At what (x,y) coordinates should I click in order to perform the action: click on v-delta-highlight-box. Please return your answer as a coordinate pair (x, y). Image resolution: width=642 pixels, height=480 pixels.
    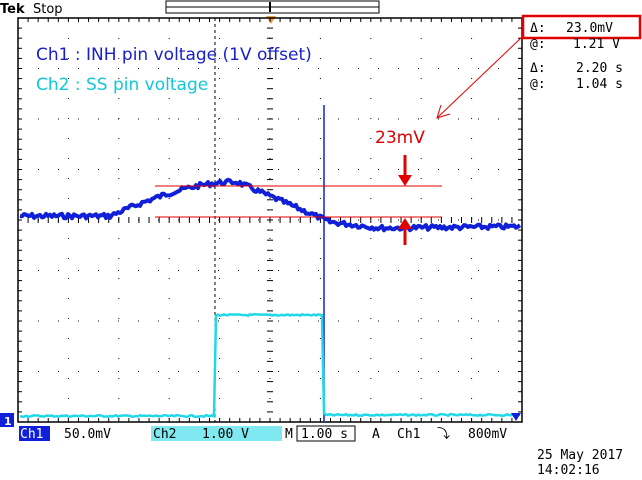
    Looking at the image, I should click on (581, 27).